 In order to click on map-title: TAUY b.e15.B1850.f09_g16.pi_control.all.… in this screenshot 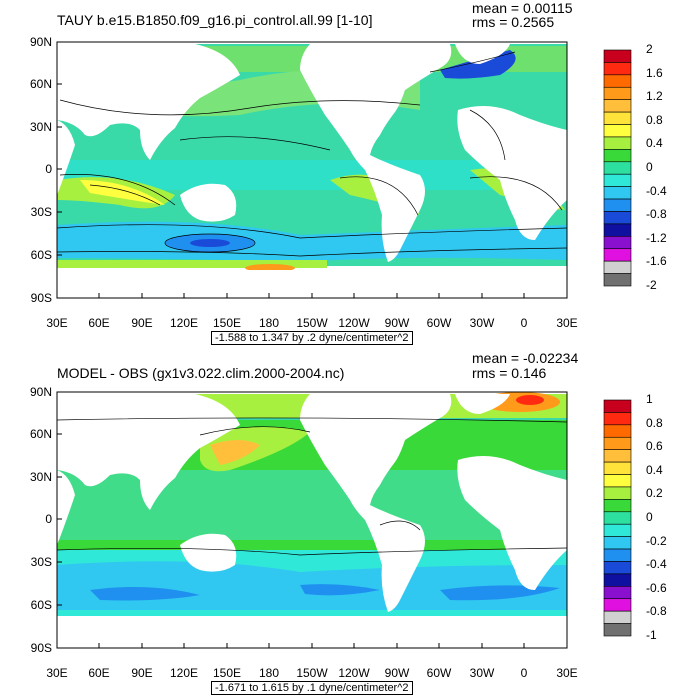, I will do `click(215, 20)`.